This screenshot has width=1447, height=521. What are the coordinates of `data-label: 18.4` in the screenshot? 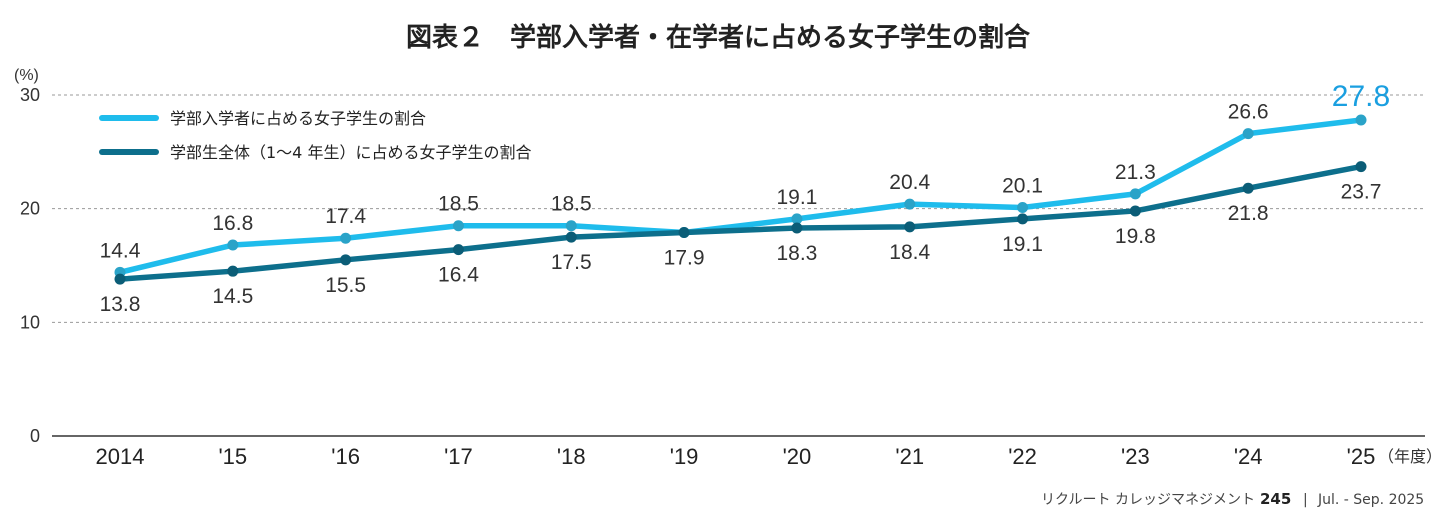 It's located at (909, 252).